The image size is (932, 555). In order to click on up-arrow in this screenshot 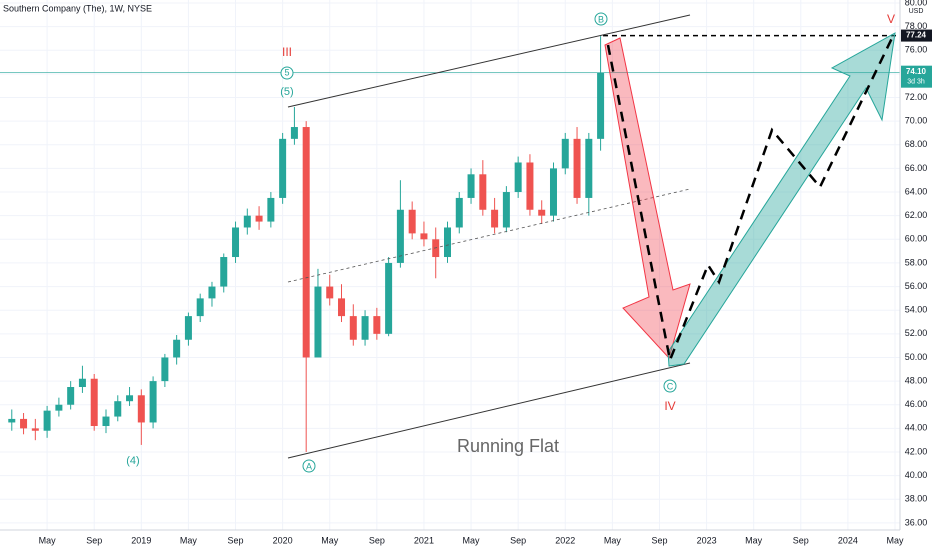, I will do `click(781, 199)`.